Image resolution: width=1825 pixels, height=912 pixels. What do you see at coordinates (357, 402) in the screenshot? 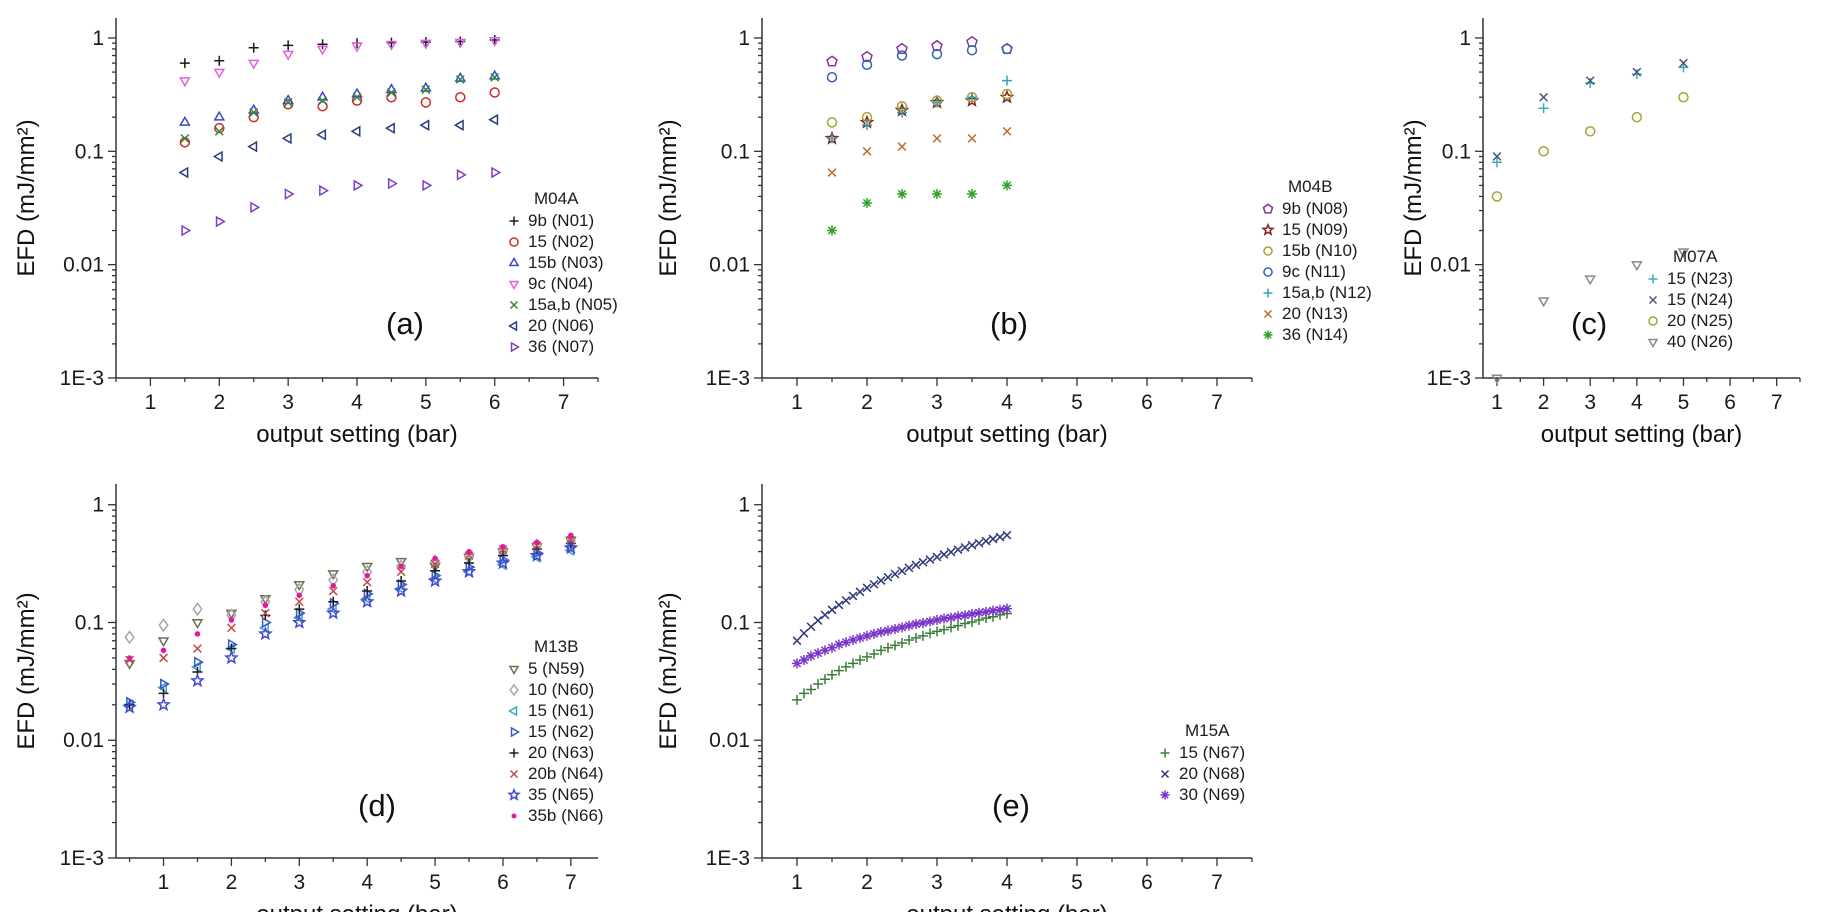
I see `svg-text: 4` at bounding box center [357, 402].